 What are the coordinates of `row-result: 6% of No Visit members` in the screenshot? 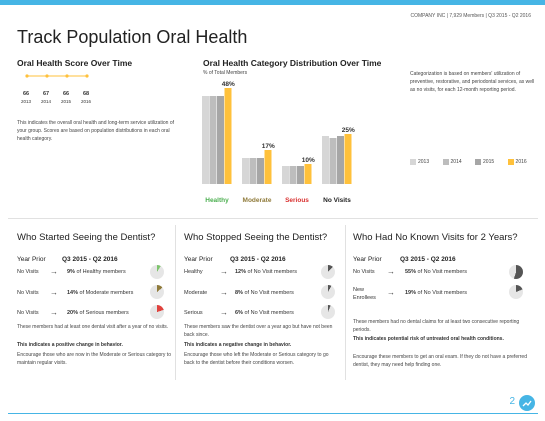 It's located at (264, 313).